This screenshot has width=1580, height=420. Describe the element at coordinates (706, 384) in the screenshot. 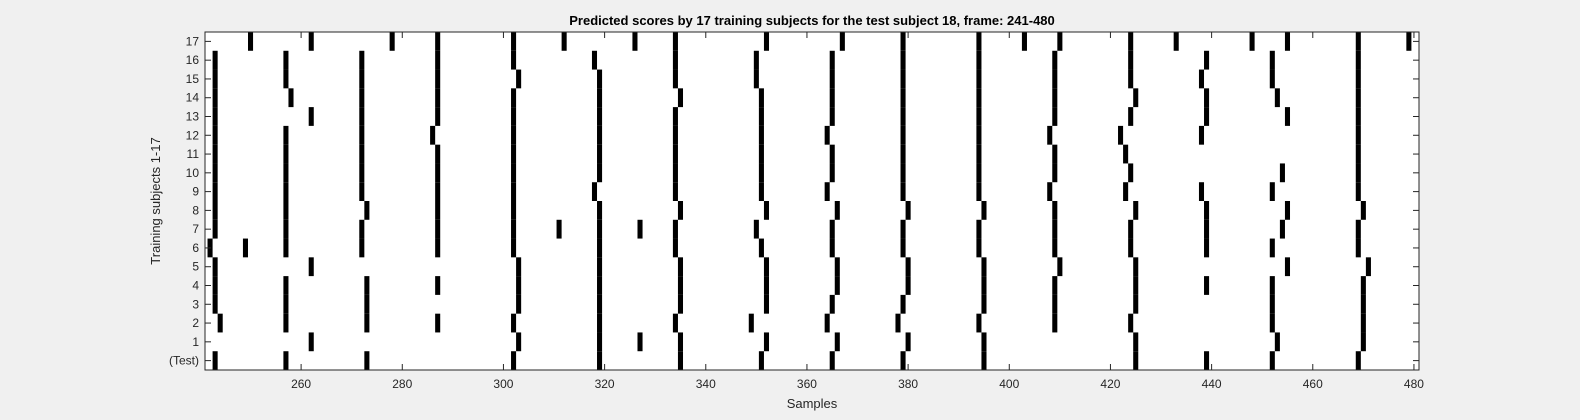

I see `x-tick-label: 340` at that location.